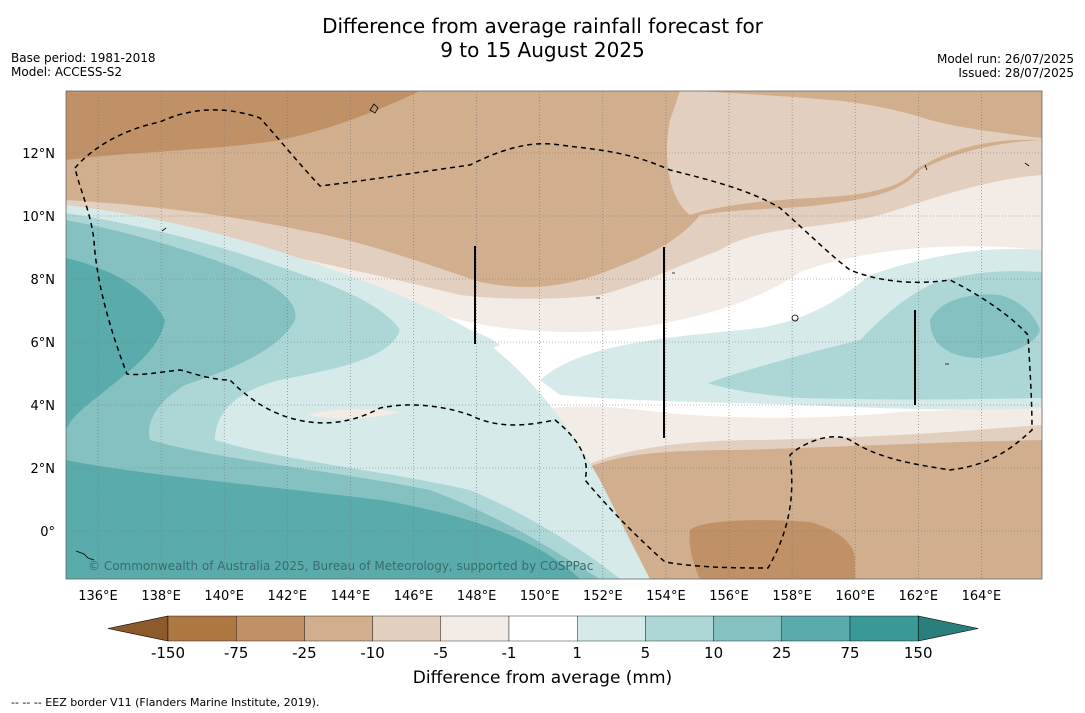 Image resolution: width=1085 pixels, height=713 pixels. I want to click on colorbar, so click(543, 628).